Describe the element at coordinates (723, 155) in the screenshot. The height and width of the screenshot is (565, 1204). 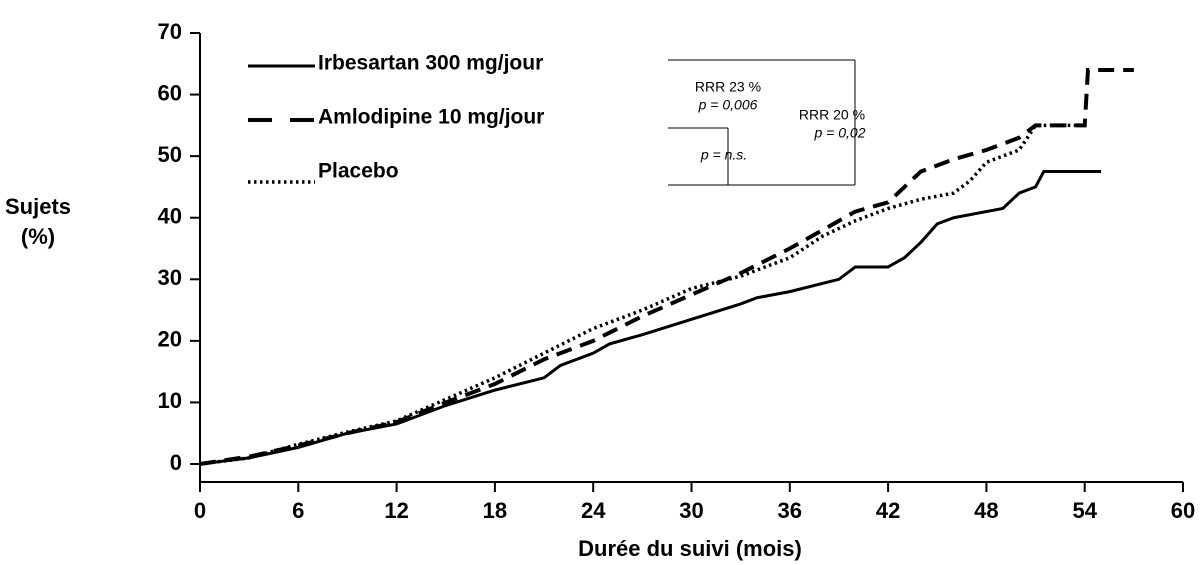
I see `annotation: p = n.s.` at that location.